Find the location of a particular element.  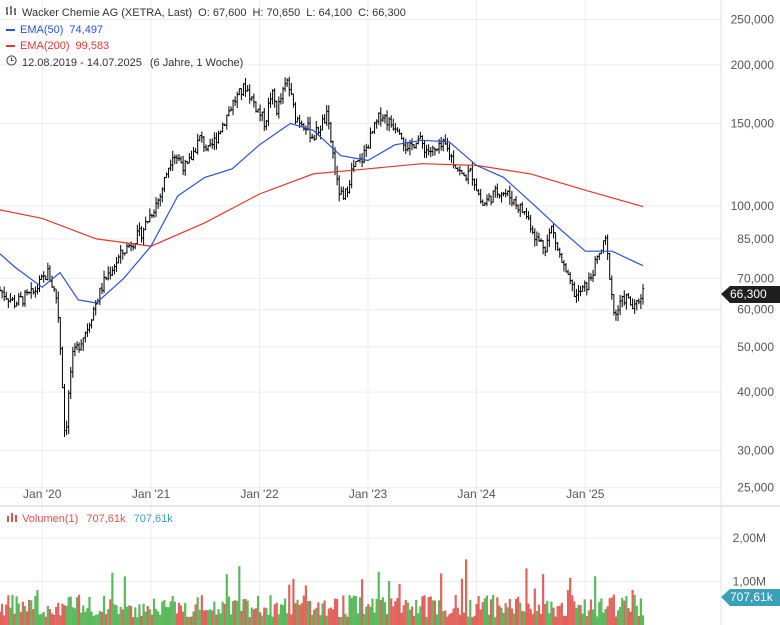

ema50-legend: EMA(50) 74,497 is located at coordinates (206, 30).